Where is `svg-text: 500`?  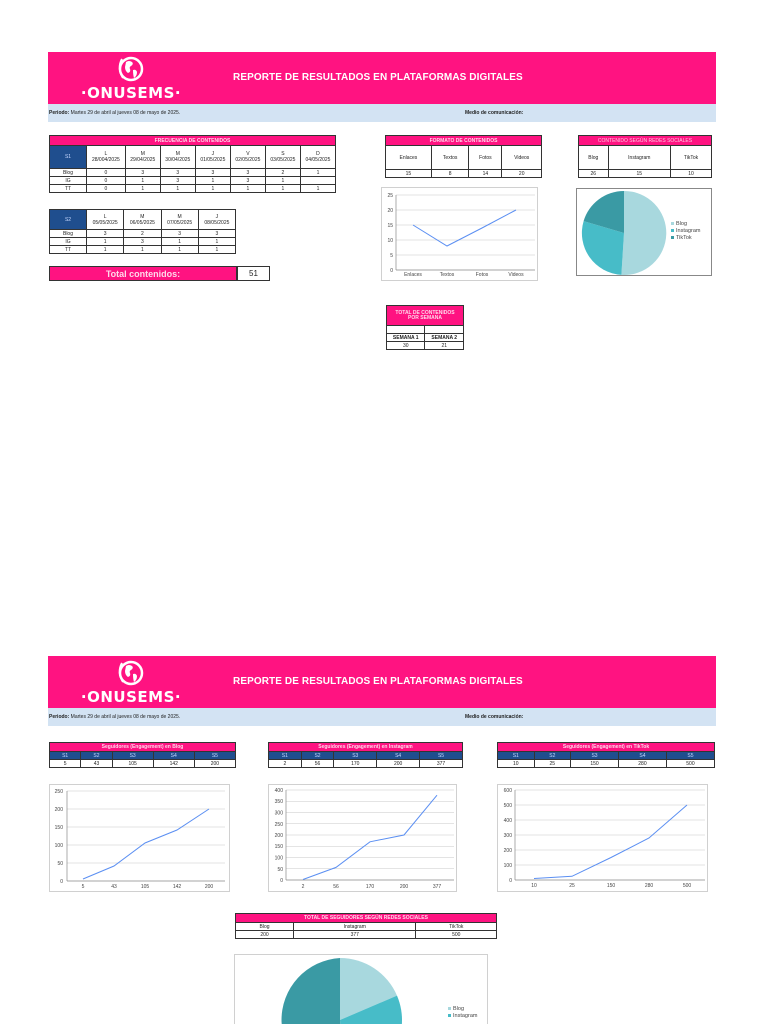 svg-text: 500 is located at coordinates (687, 886).